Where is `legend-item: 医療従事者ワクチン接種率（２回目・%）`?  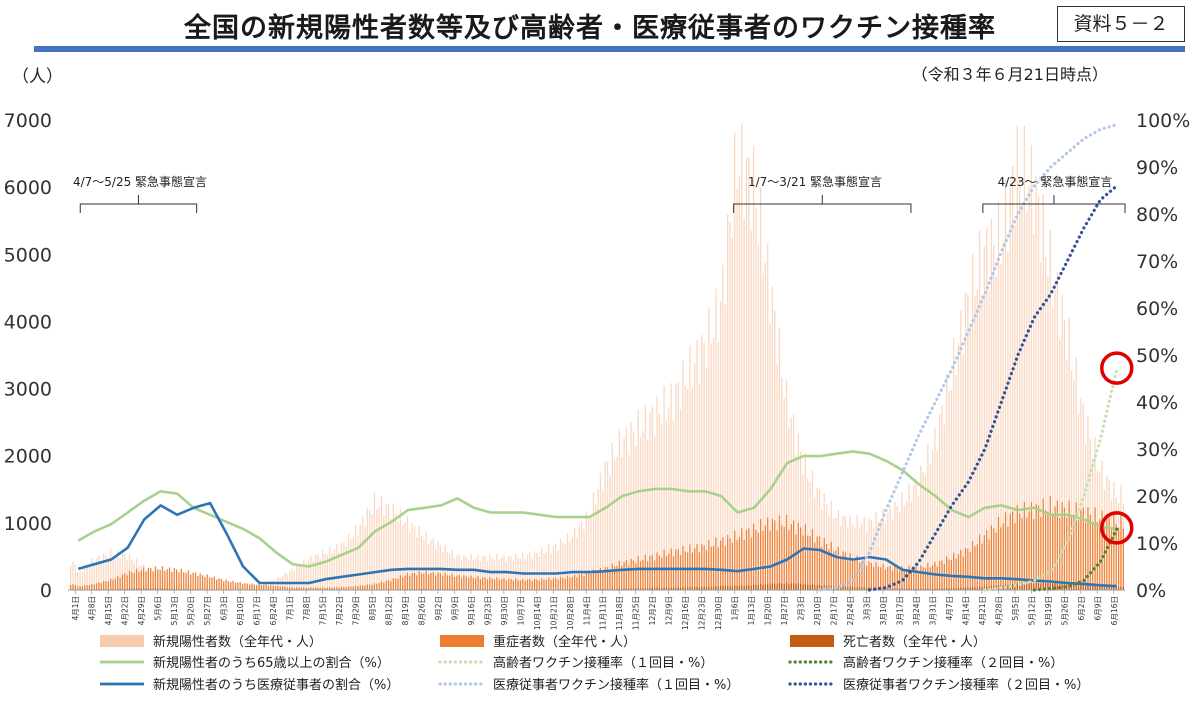 legend-item: 医療従事者ワクチン接種率（２回目・%） is located at coordinates (938, 685).